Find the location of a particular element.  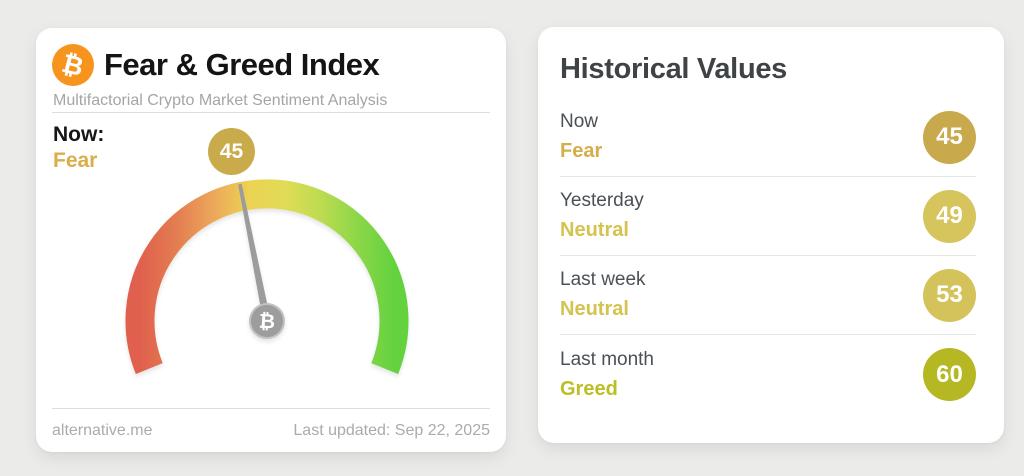

row-label: Last week is located at coordinates (603, 279).